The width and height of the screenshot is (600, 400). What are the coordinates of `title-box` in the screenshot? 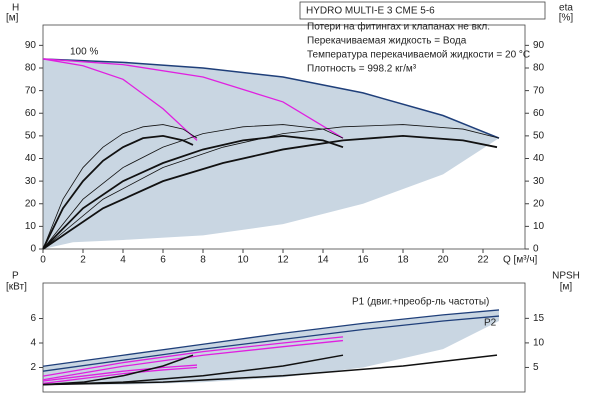 It's located at (422, 10).